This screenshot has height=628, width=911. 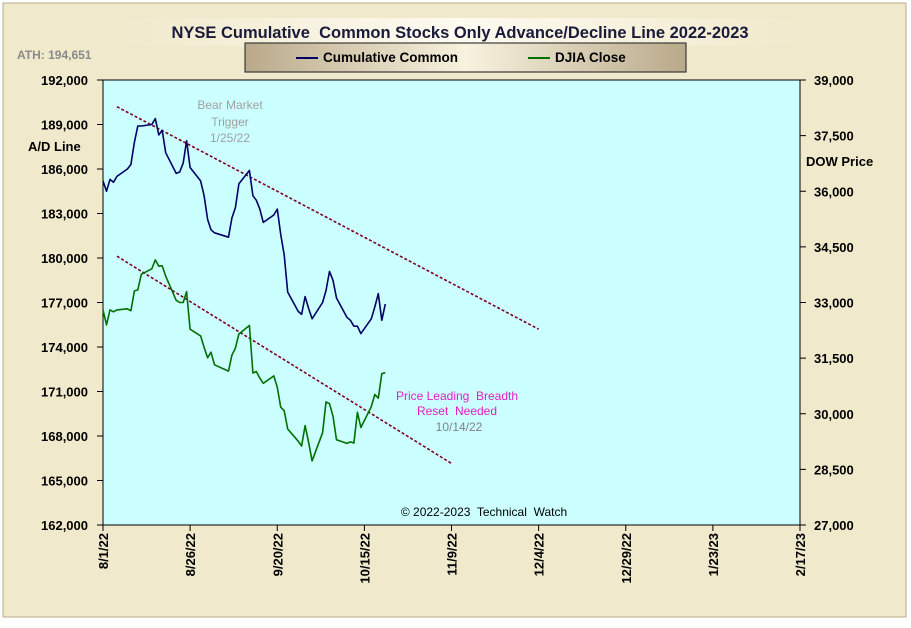 What do you see at coordinates (64, 525) in the screenshot?
I see `left-tick-label: 162,000` at bounding box center [64, 525].